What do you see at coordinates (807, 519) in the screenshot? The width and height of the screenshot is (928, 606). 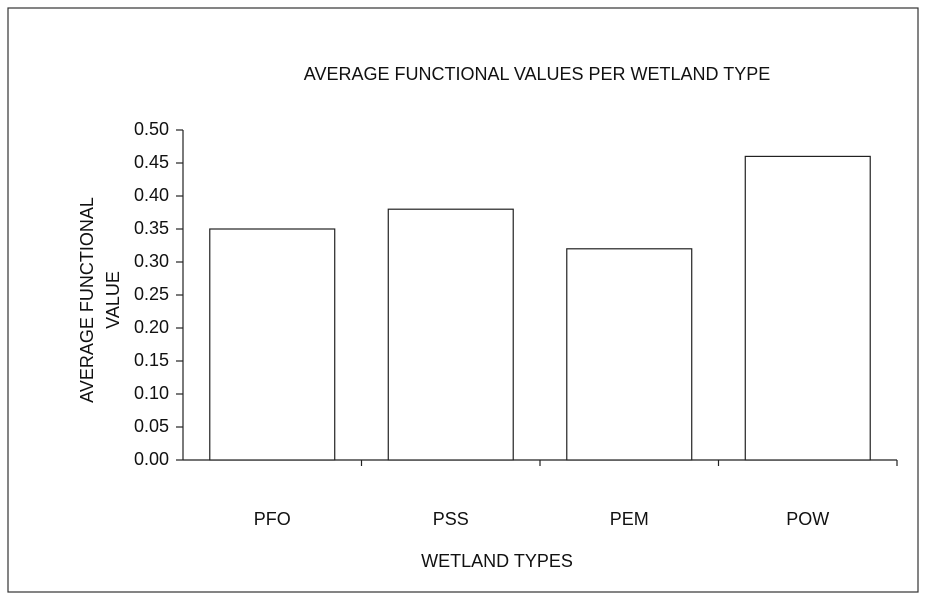 I see `x-tick-label: POW` at bounding box center [807, 519].